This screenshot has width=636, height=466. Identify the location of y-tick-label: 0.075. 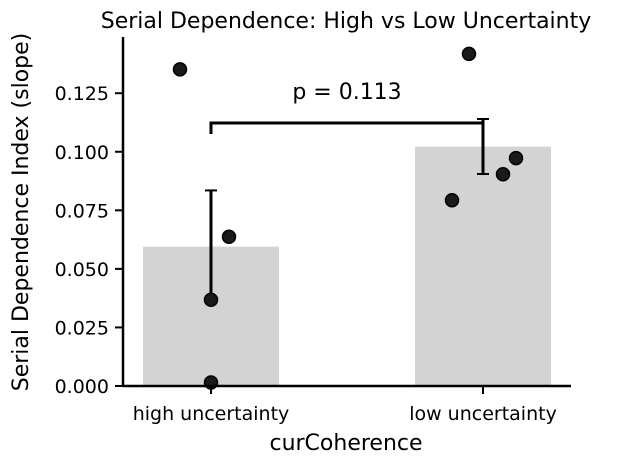
(82, 211).